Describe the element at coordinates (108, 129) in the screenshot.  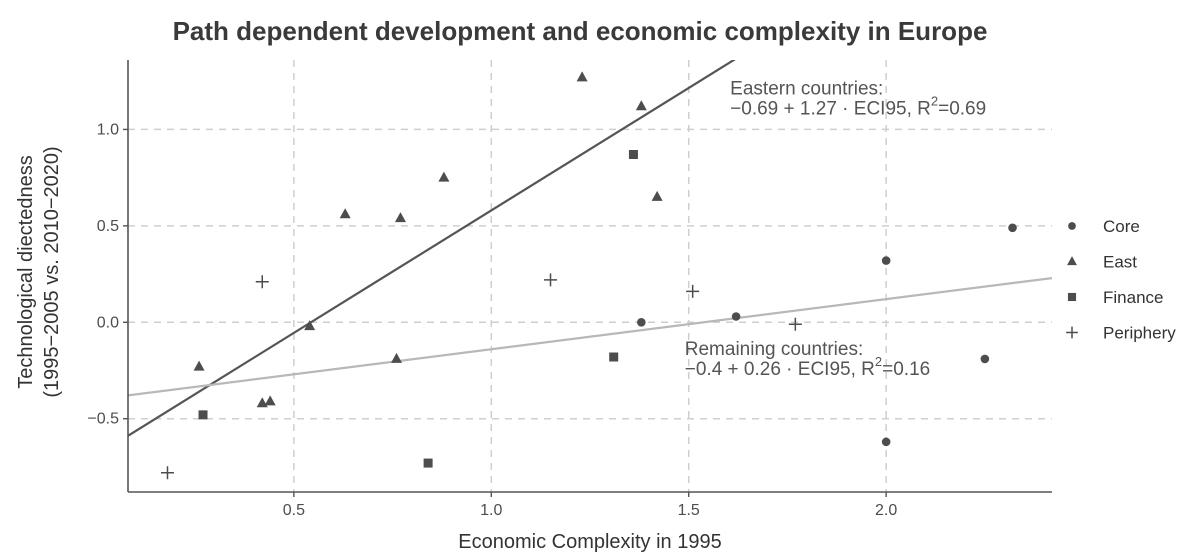
I see `y-tick-label: 1.0` at that location.